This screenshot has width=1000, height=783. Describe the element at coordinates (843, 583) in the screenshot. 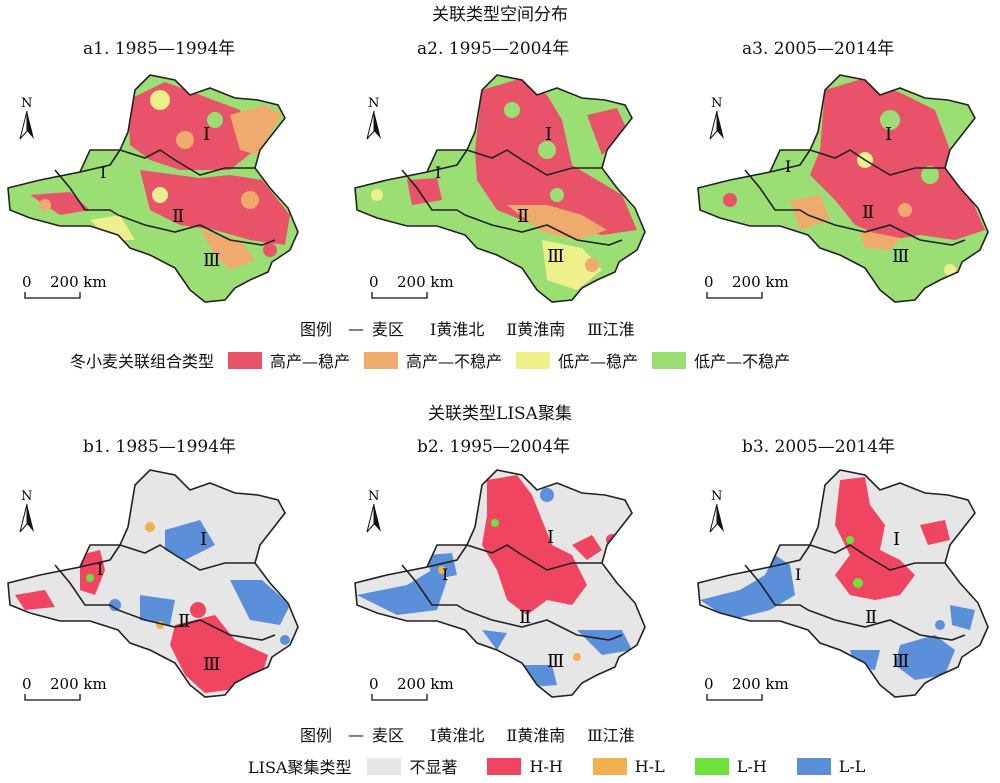

I see `map-b3: Ⅰ Ⅰ Ⅱ Ⅲ` at that location.